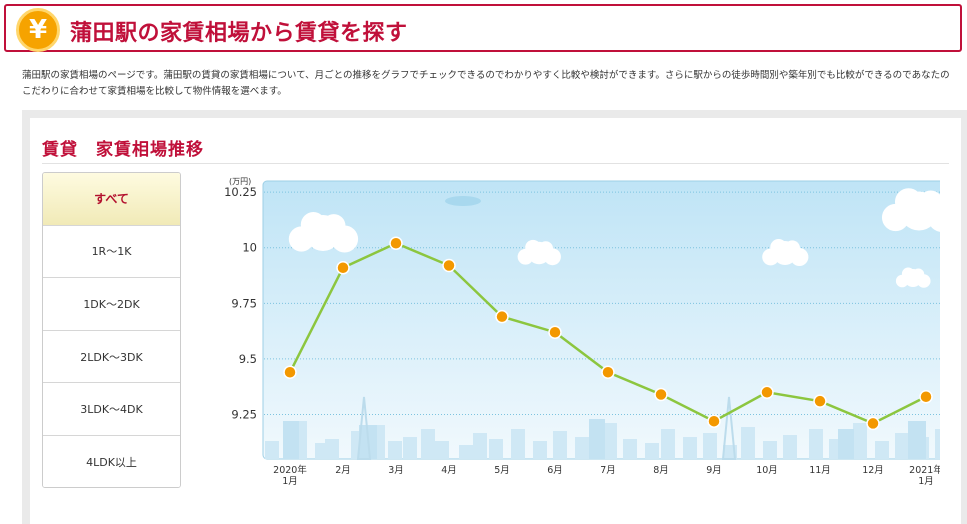 Image resolution: width=967 pixels, height=524 pixels. I want to click on x-tick-label: 2020年, so click(290, 470).